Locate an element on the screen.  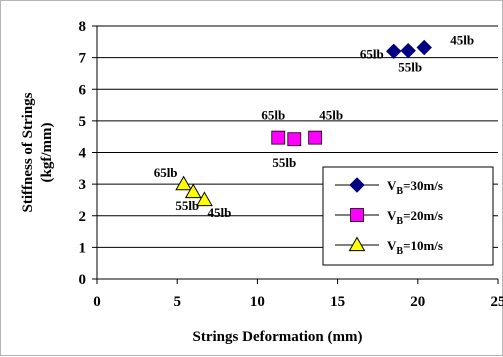
y-tick-label: 0 is located at coordinates (83, 280).